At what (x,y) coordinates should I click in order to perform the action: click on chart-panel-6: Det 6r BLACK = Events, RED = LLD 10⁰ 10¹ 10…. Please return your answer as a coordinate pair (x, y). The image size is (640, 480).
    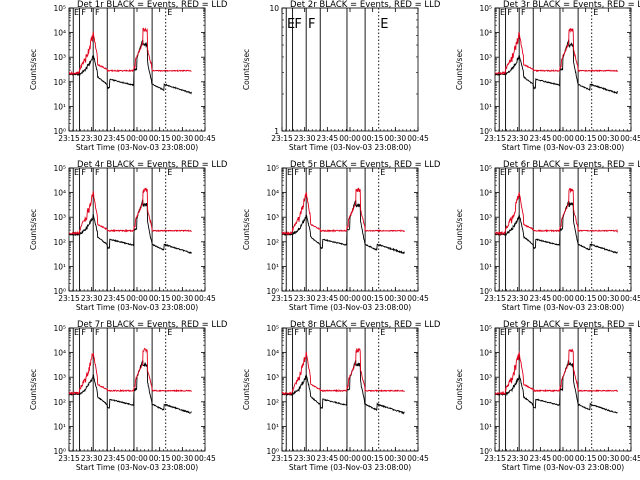
    Looking at the image, I should click on (547, 236).